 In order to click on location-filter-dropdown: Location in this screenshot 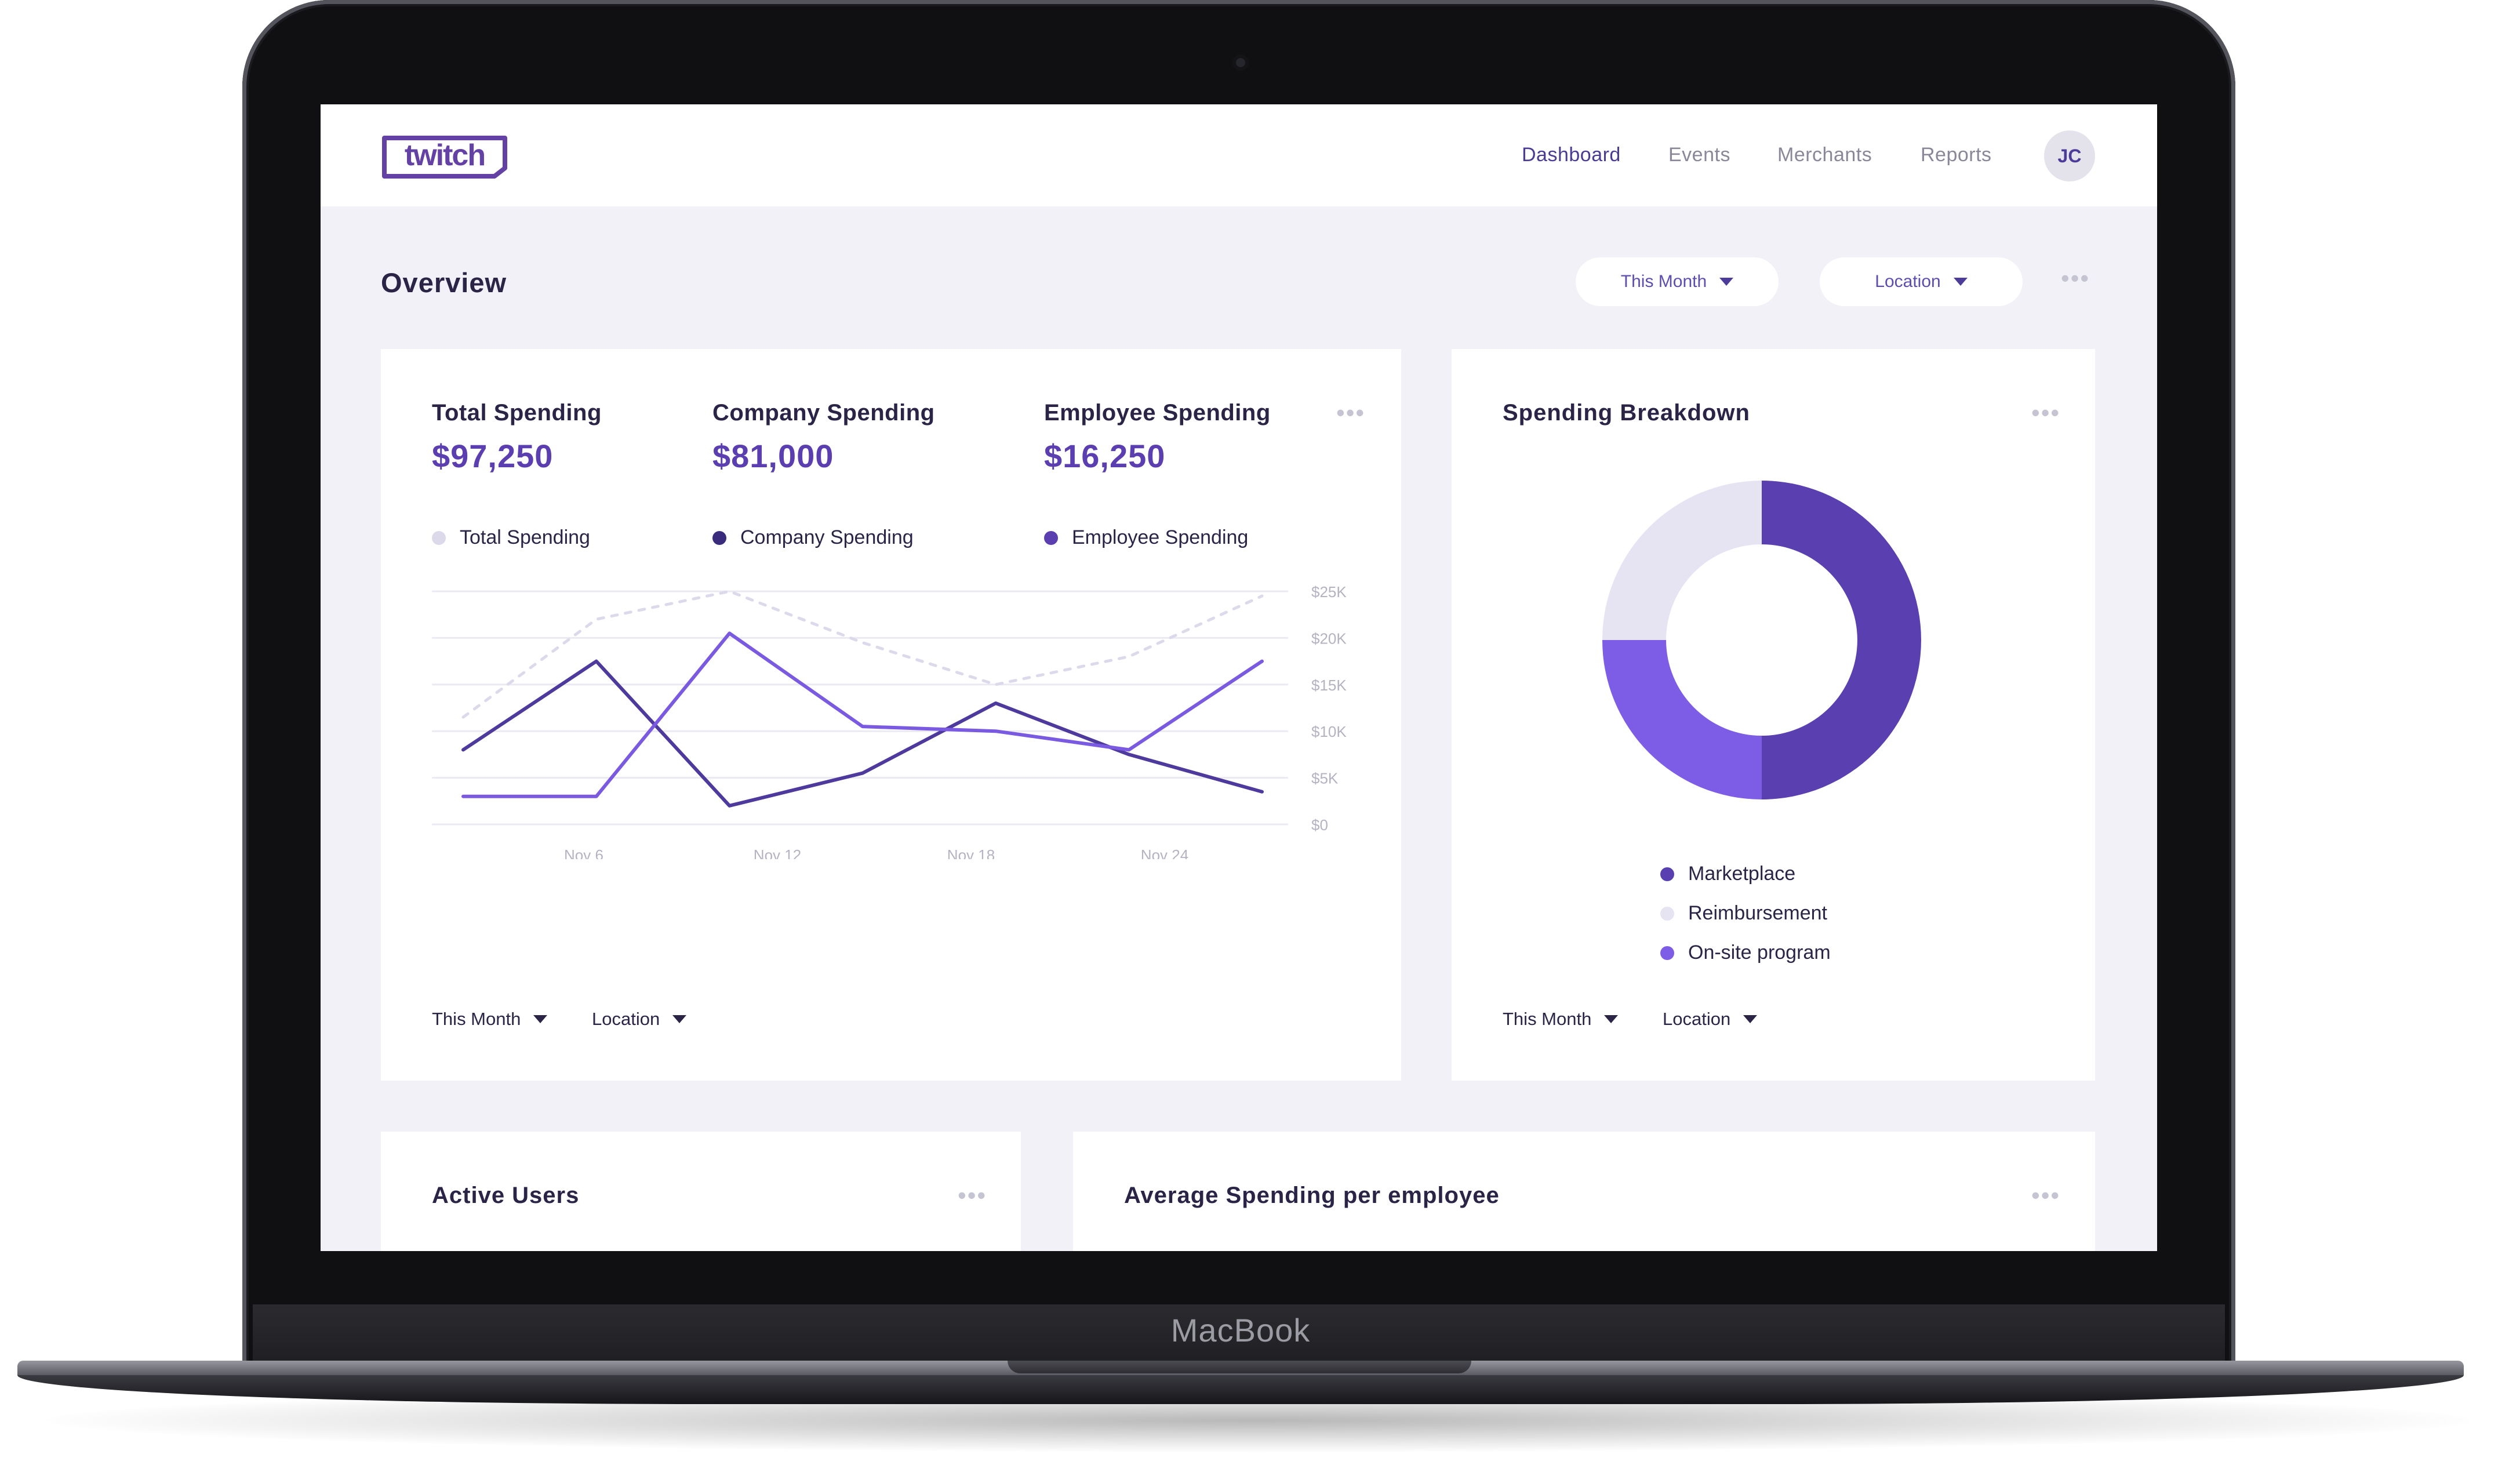, I will do `click(1922, 282)`.